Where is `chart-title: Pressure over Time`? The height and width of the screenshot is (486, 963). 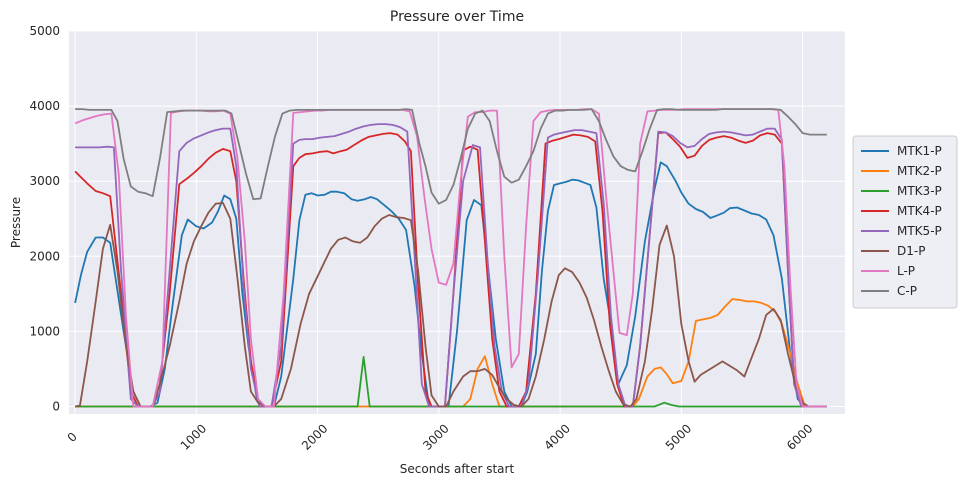
chart-title: Pressure over Time is located at coordinates (457, 17).